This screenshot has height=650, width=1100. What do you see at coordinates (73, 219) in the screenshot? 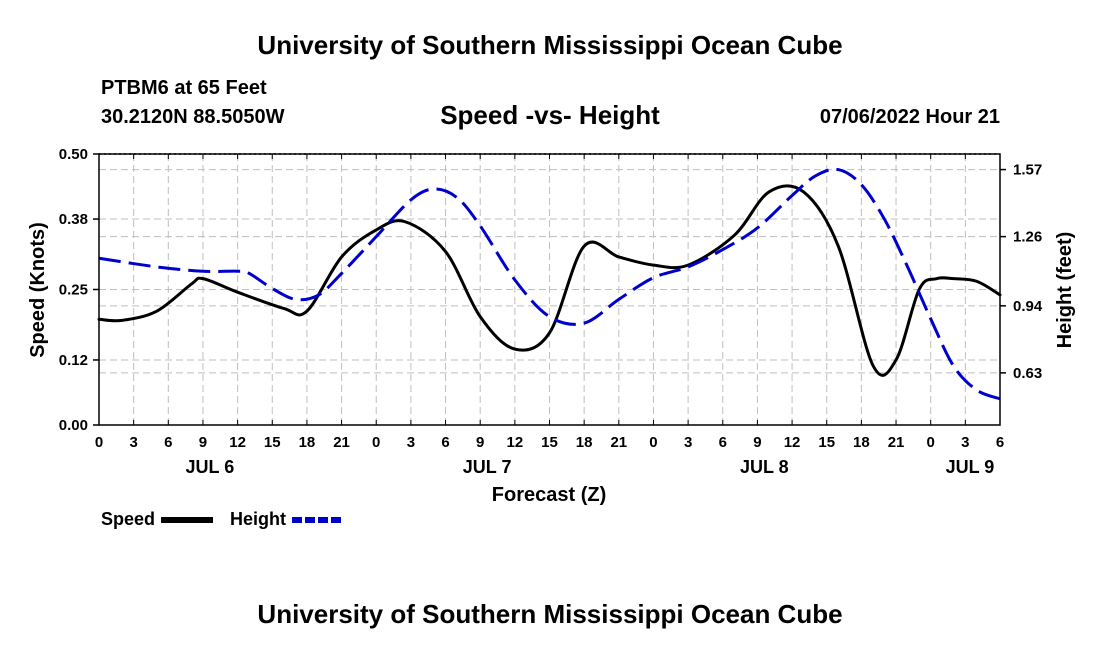
I see `y-tick-label: 0.38` at bounding box center [73, 219].